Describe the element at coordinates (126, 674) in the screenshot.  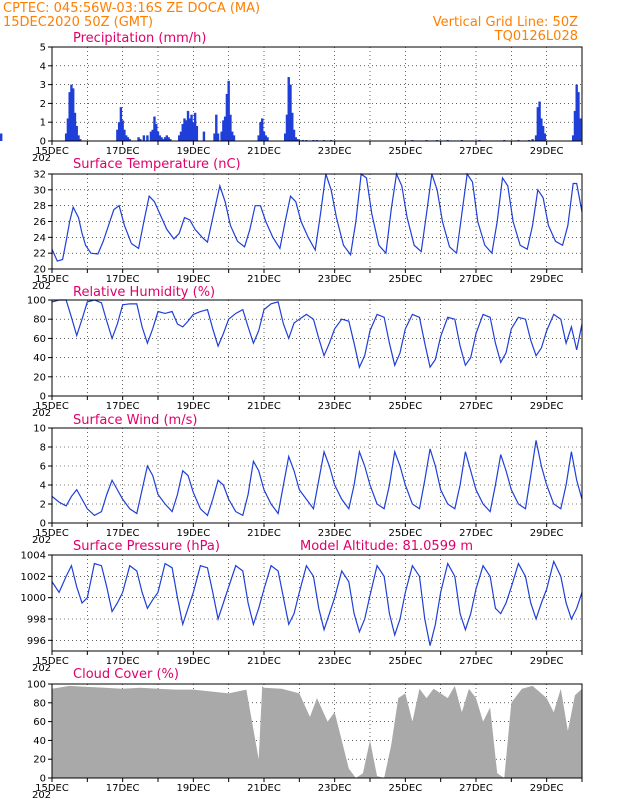
I see `panel-title: Cloud Cover (%)` at that location.